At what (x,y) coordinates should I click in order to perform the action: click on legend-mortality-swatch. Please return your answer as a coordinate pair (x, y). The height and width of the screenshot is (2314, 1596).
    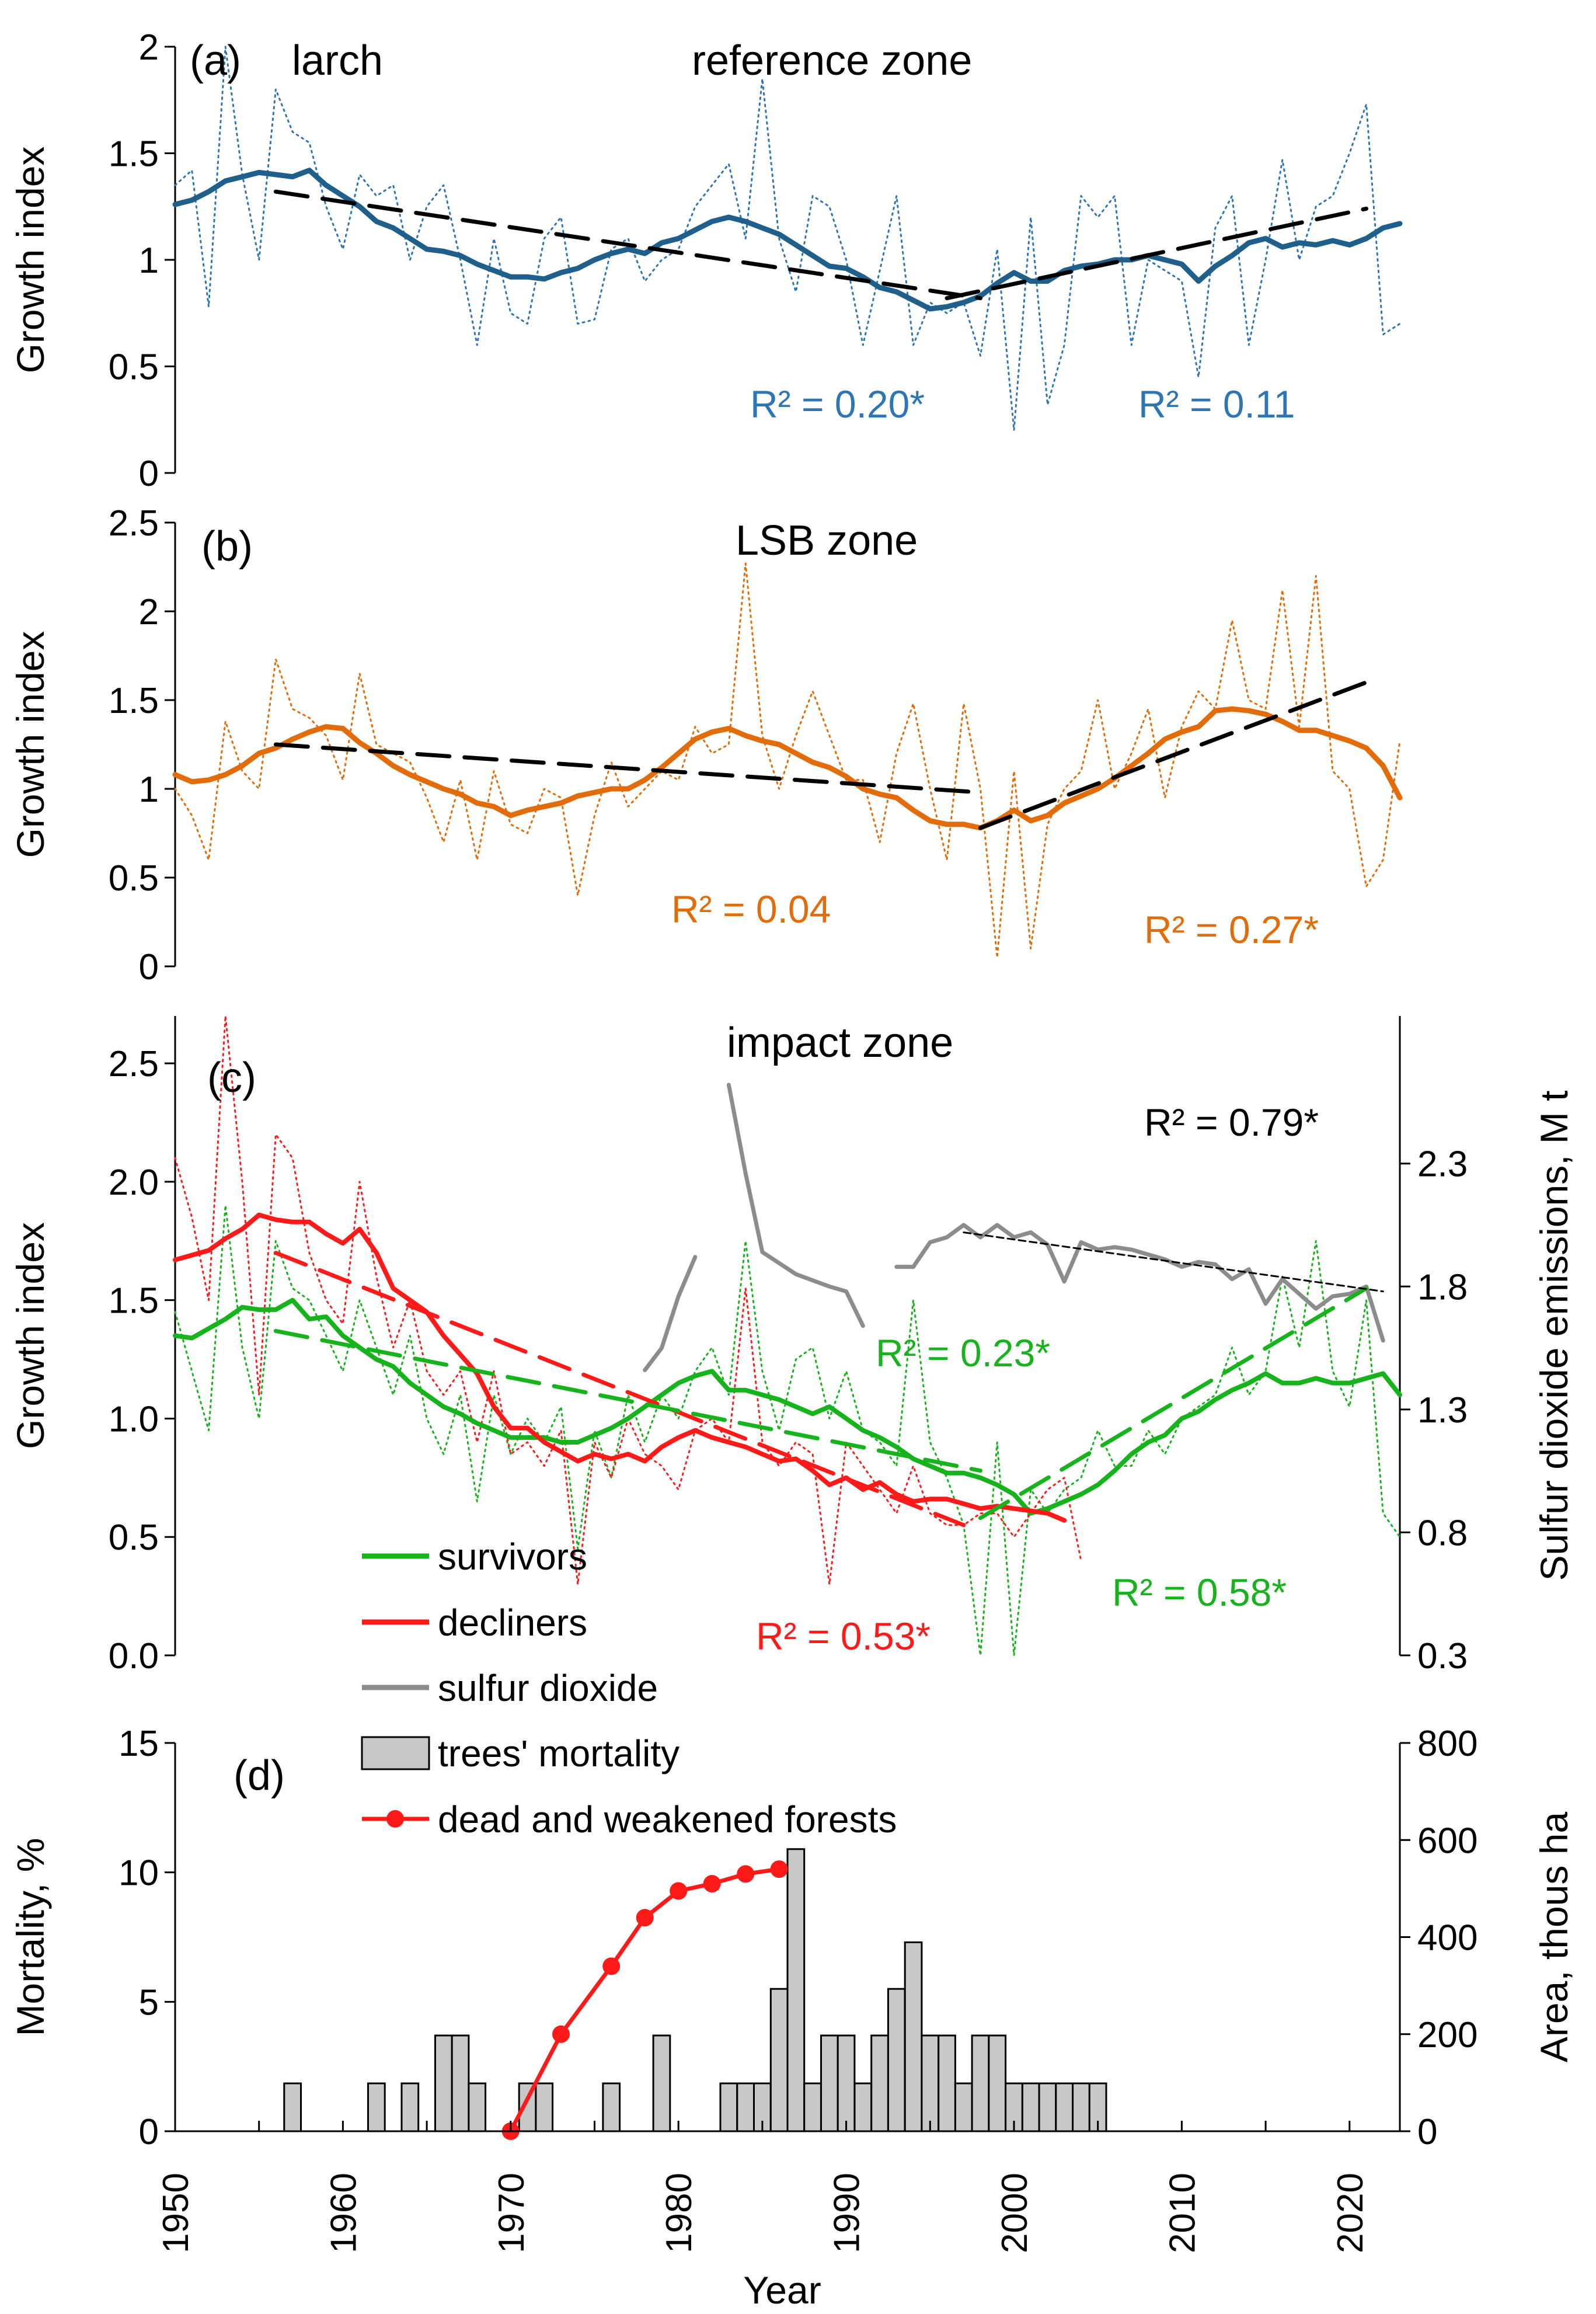
    Looking at the image, I should click on (395, 1753).